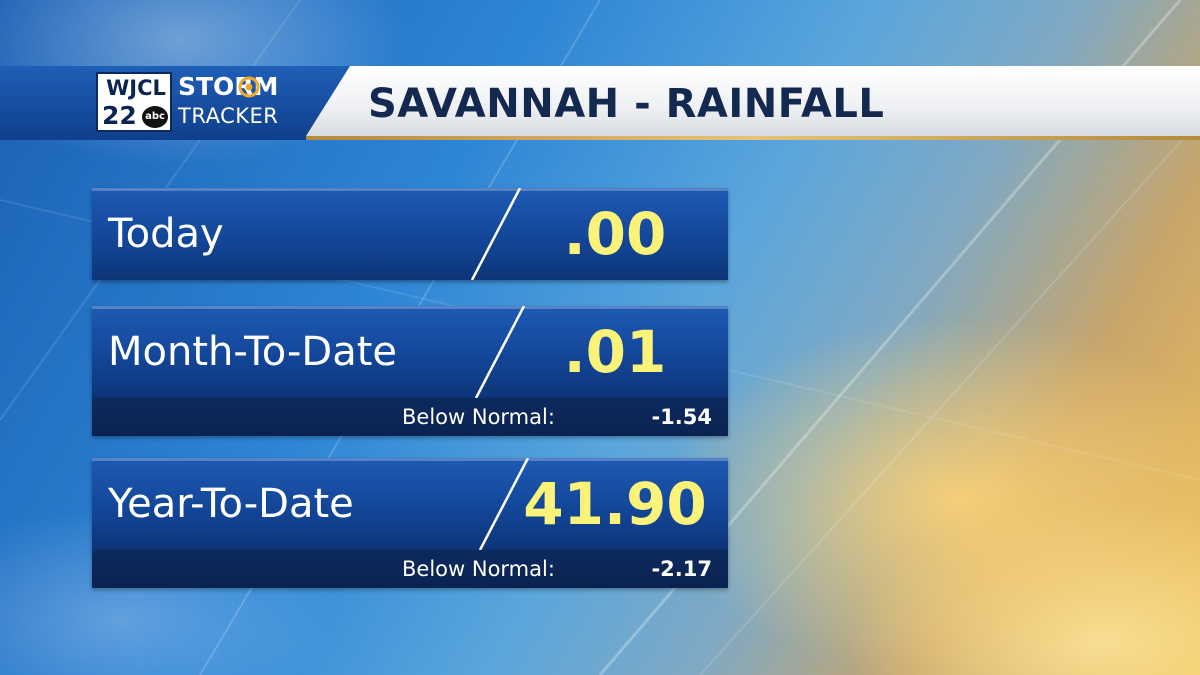  What do you see at coordinates (615, 504) in the screenshot?
I see `row-value: 41.90` at bounding box center [615, 504].